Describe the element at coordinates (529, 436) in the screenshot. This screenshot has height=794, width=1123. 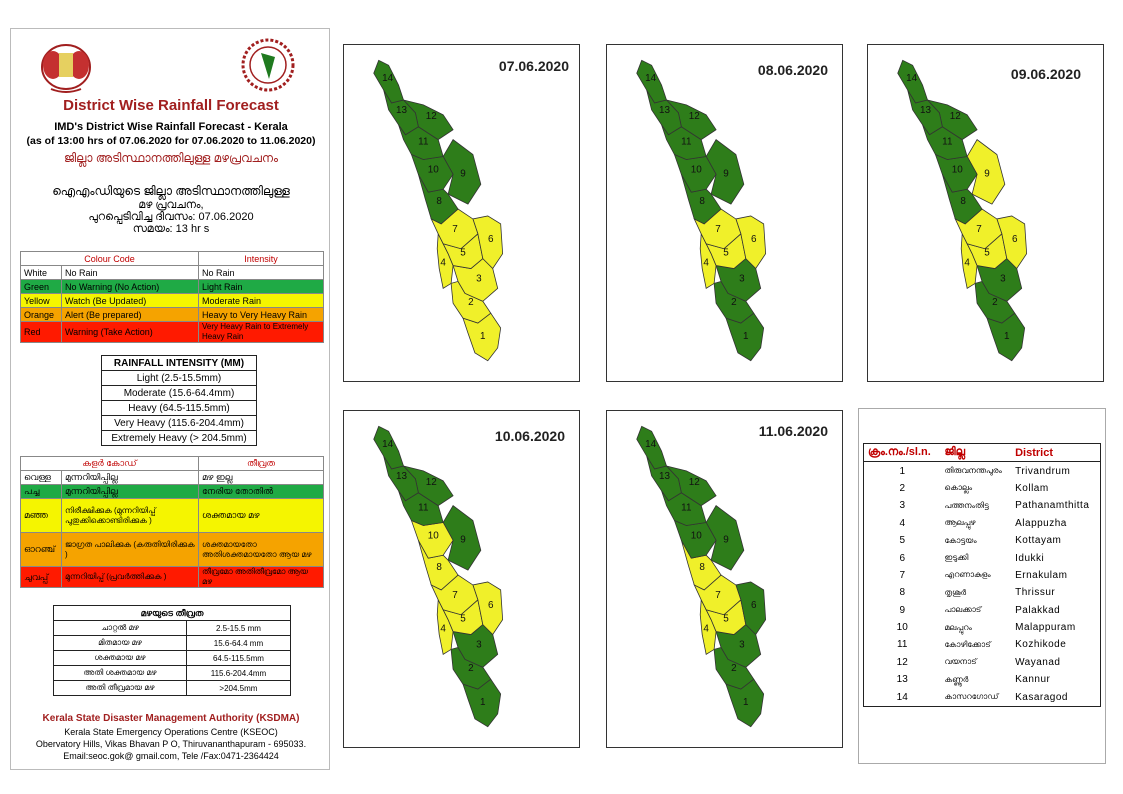
I see `forecast-date: 10.06.2020` at that location.